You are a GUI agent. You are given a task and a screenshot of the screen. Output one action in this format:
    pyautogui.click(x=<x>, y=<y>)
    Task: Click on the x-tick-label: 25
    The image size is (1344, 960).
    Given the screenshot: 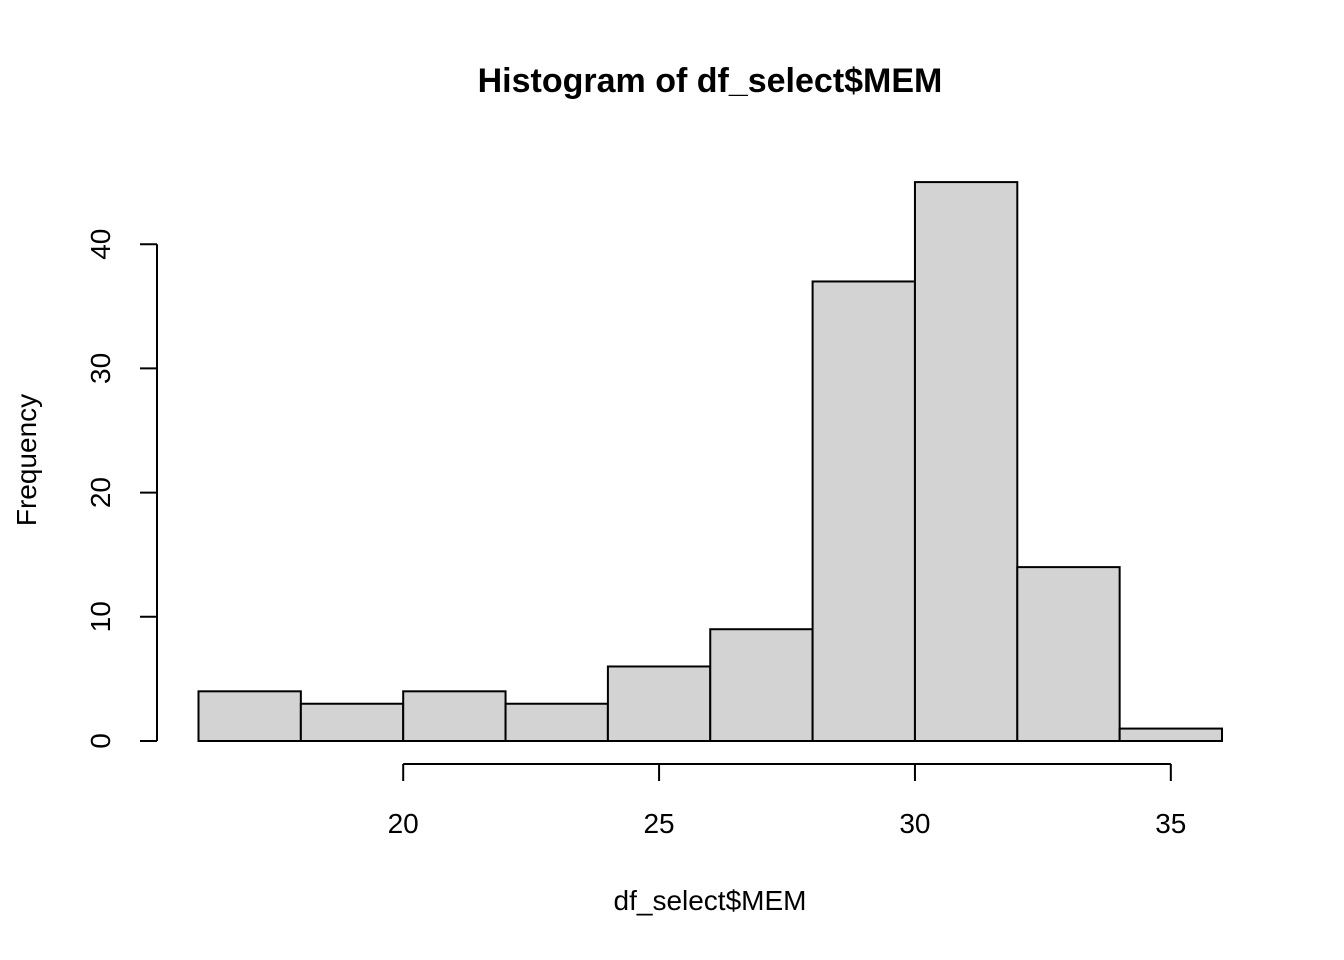 What is the action you would take?
    pyautogui.click(x=658, y=823)
    